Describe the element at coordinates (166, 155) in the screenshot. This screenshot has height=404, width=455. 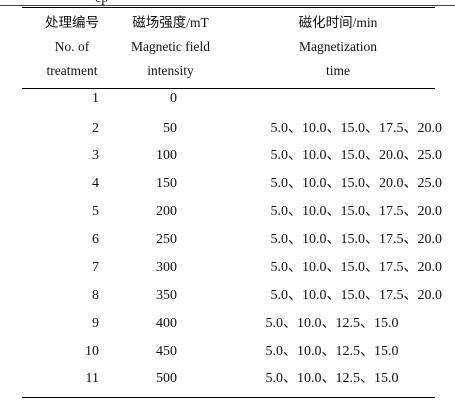
I see `cell-intensity: 100` at that location.